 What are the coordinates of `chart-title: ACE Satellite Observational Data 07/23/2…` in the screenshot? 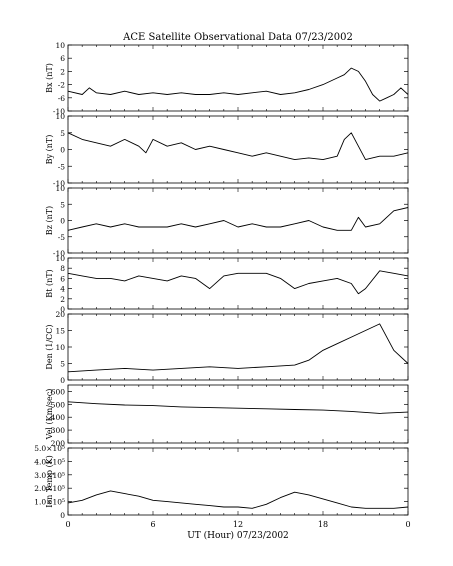 It's located at (237, 37).